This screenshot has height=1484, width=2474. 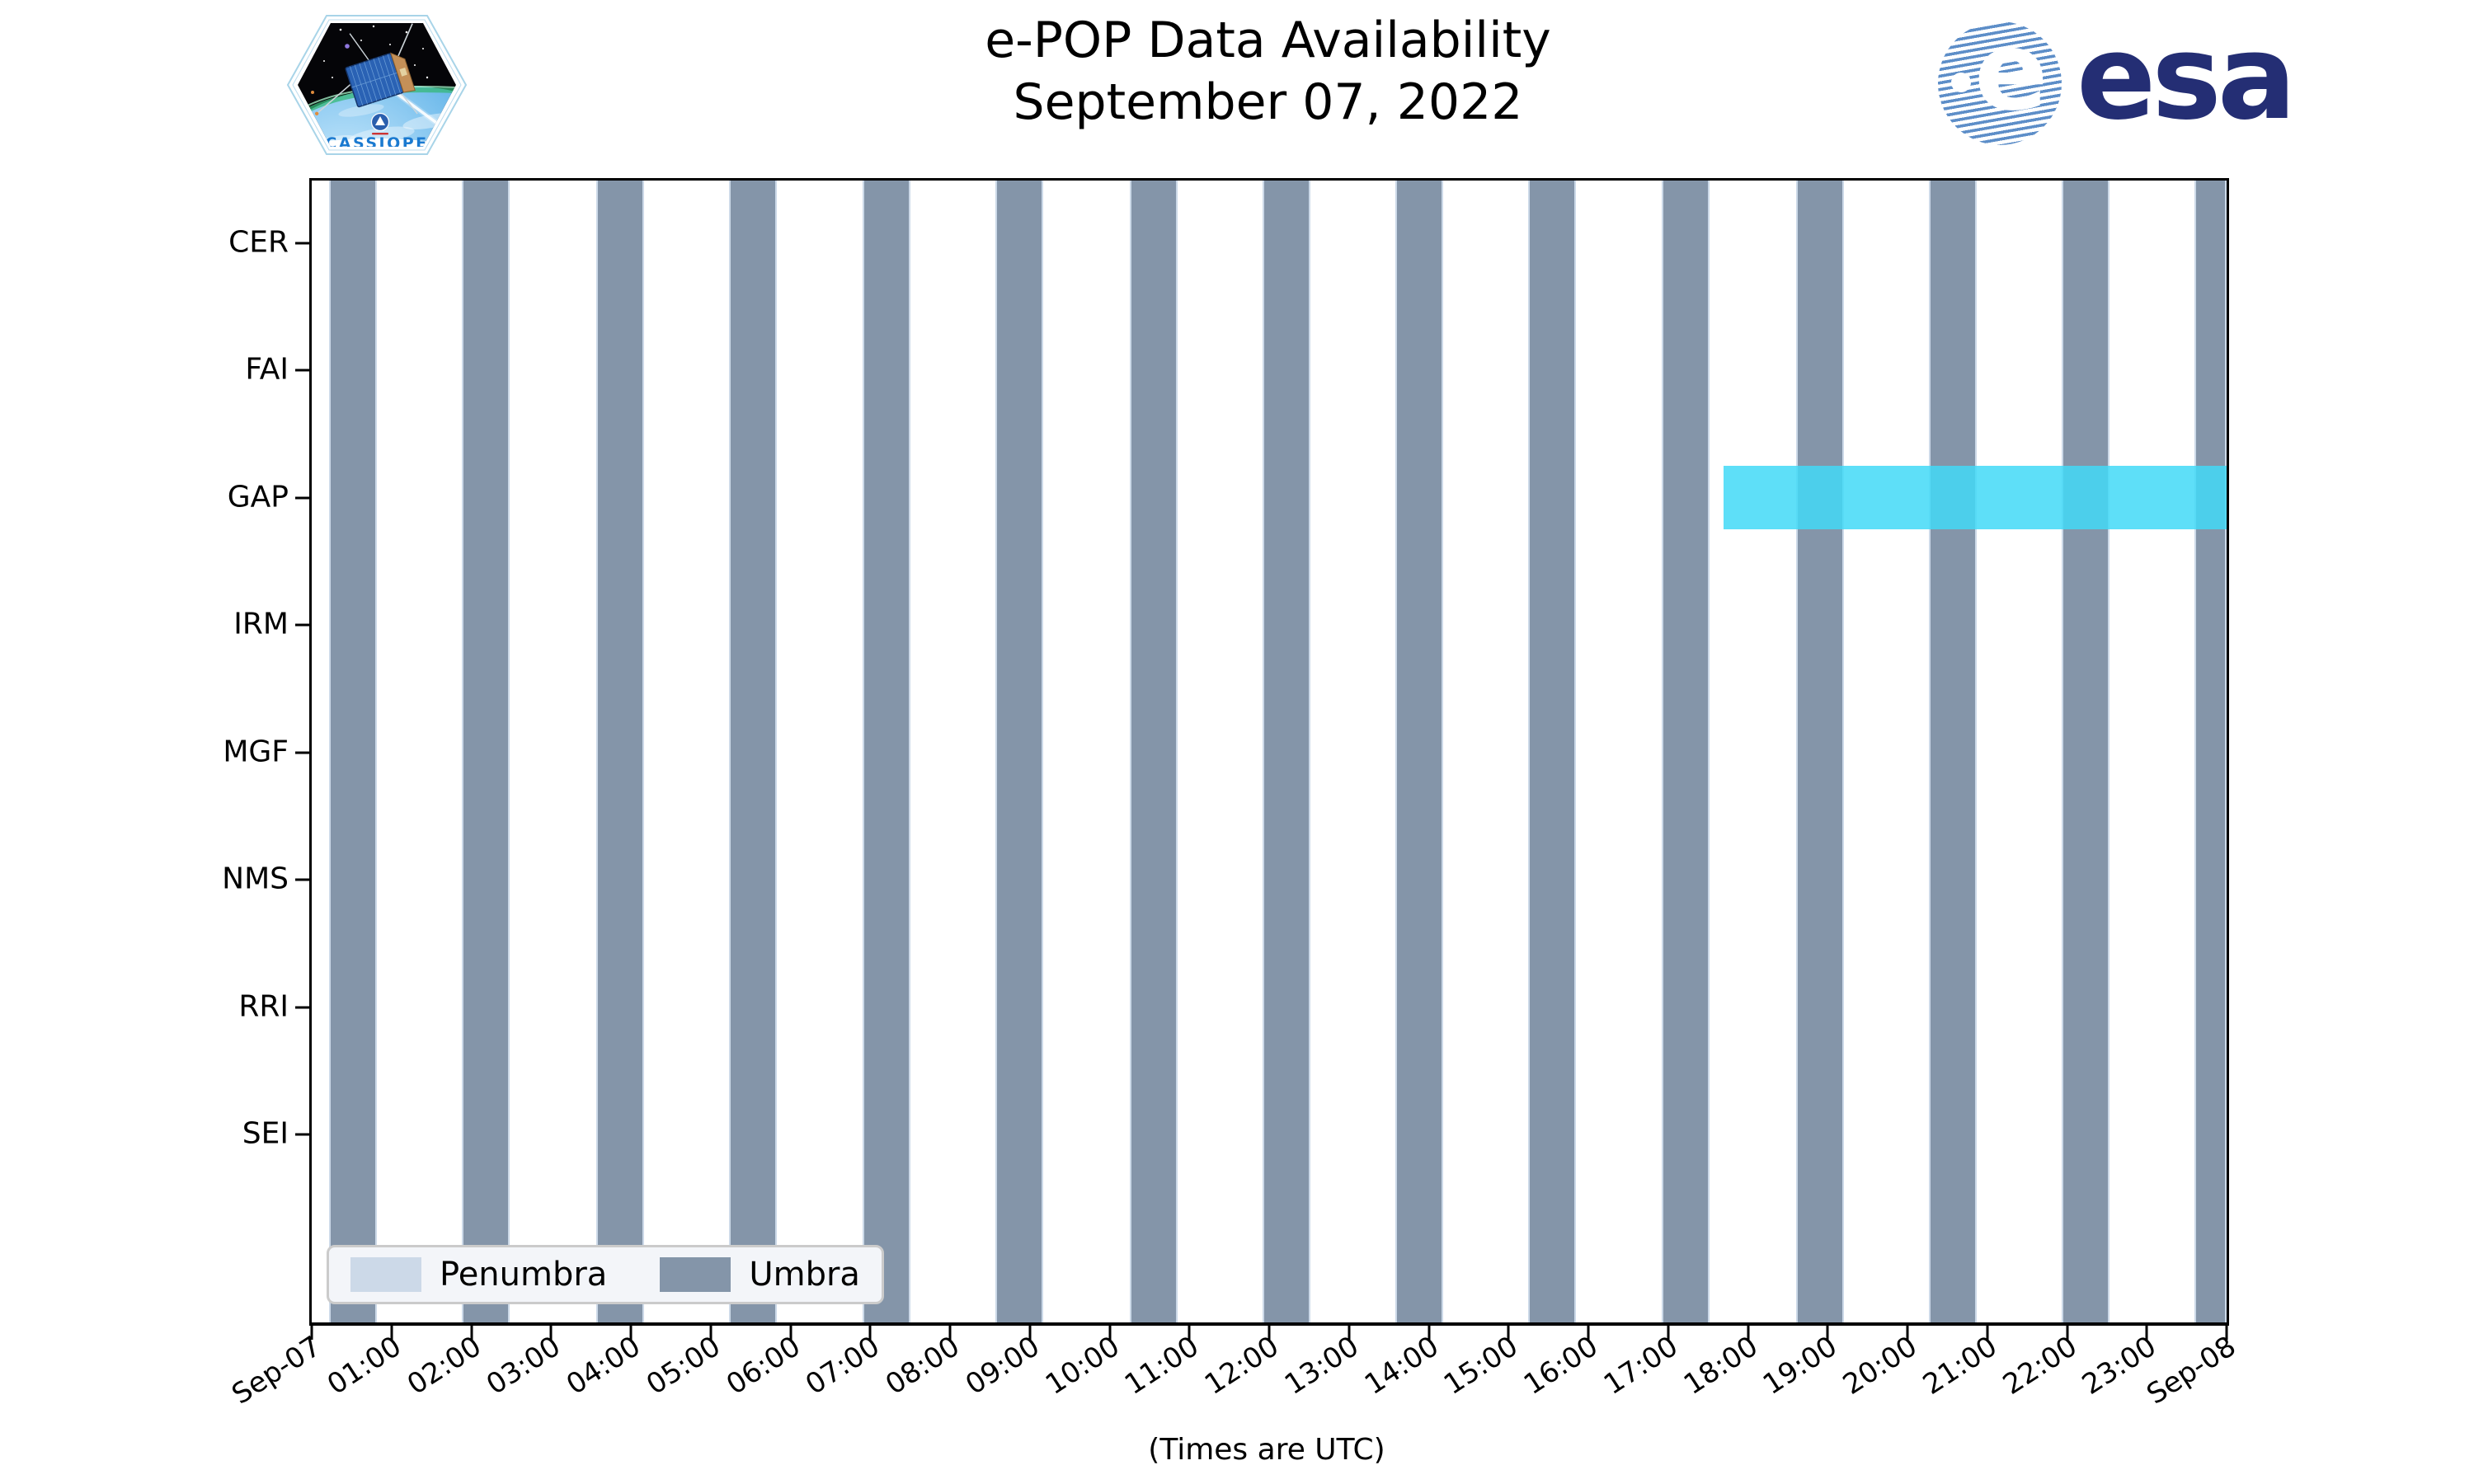 I want to click on x-tick-label-text: 11:00, so click(x=1162, y=1366).